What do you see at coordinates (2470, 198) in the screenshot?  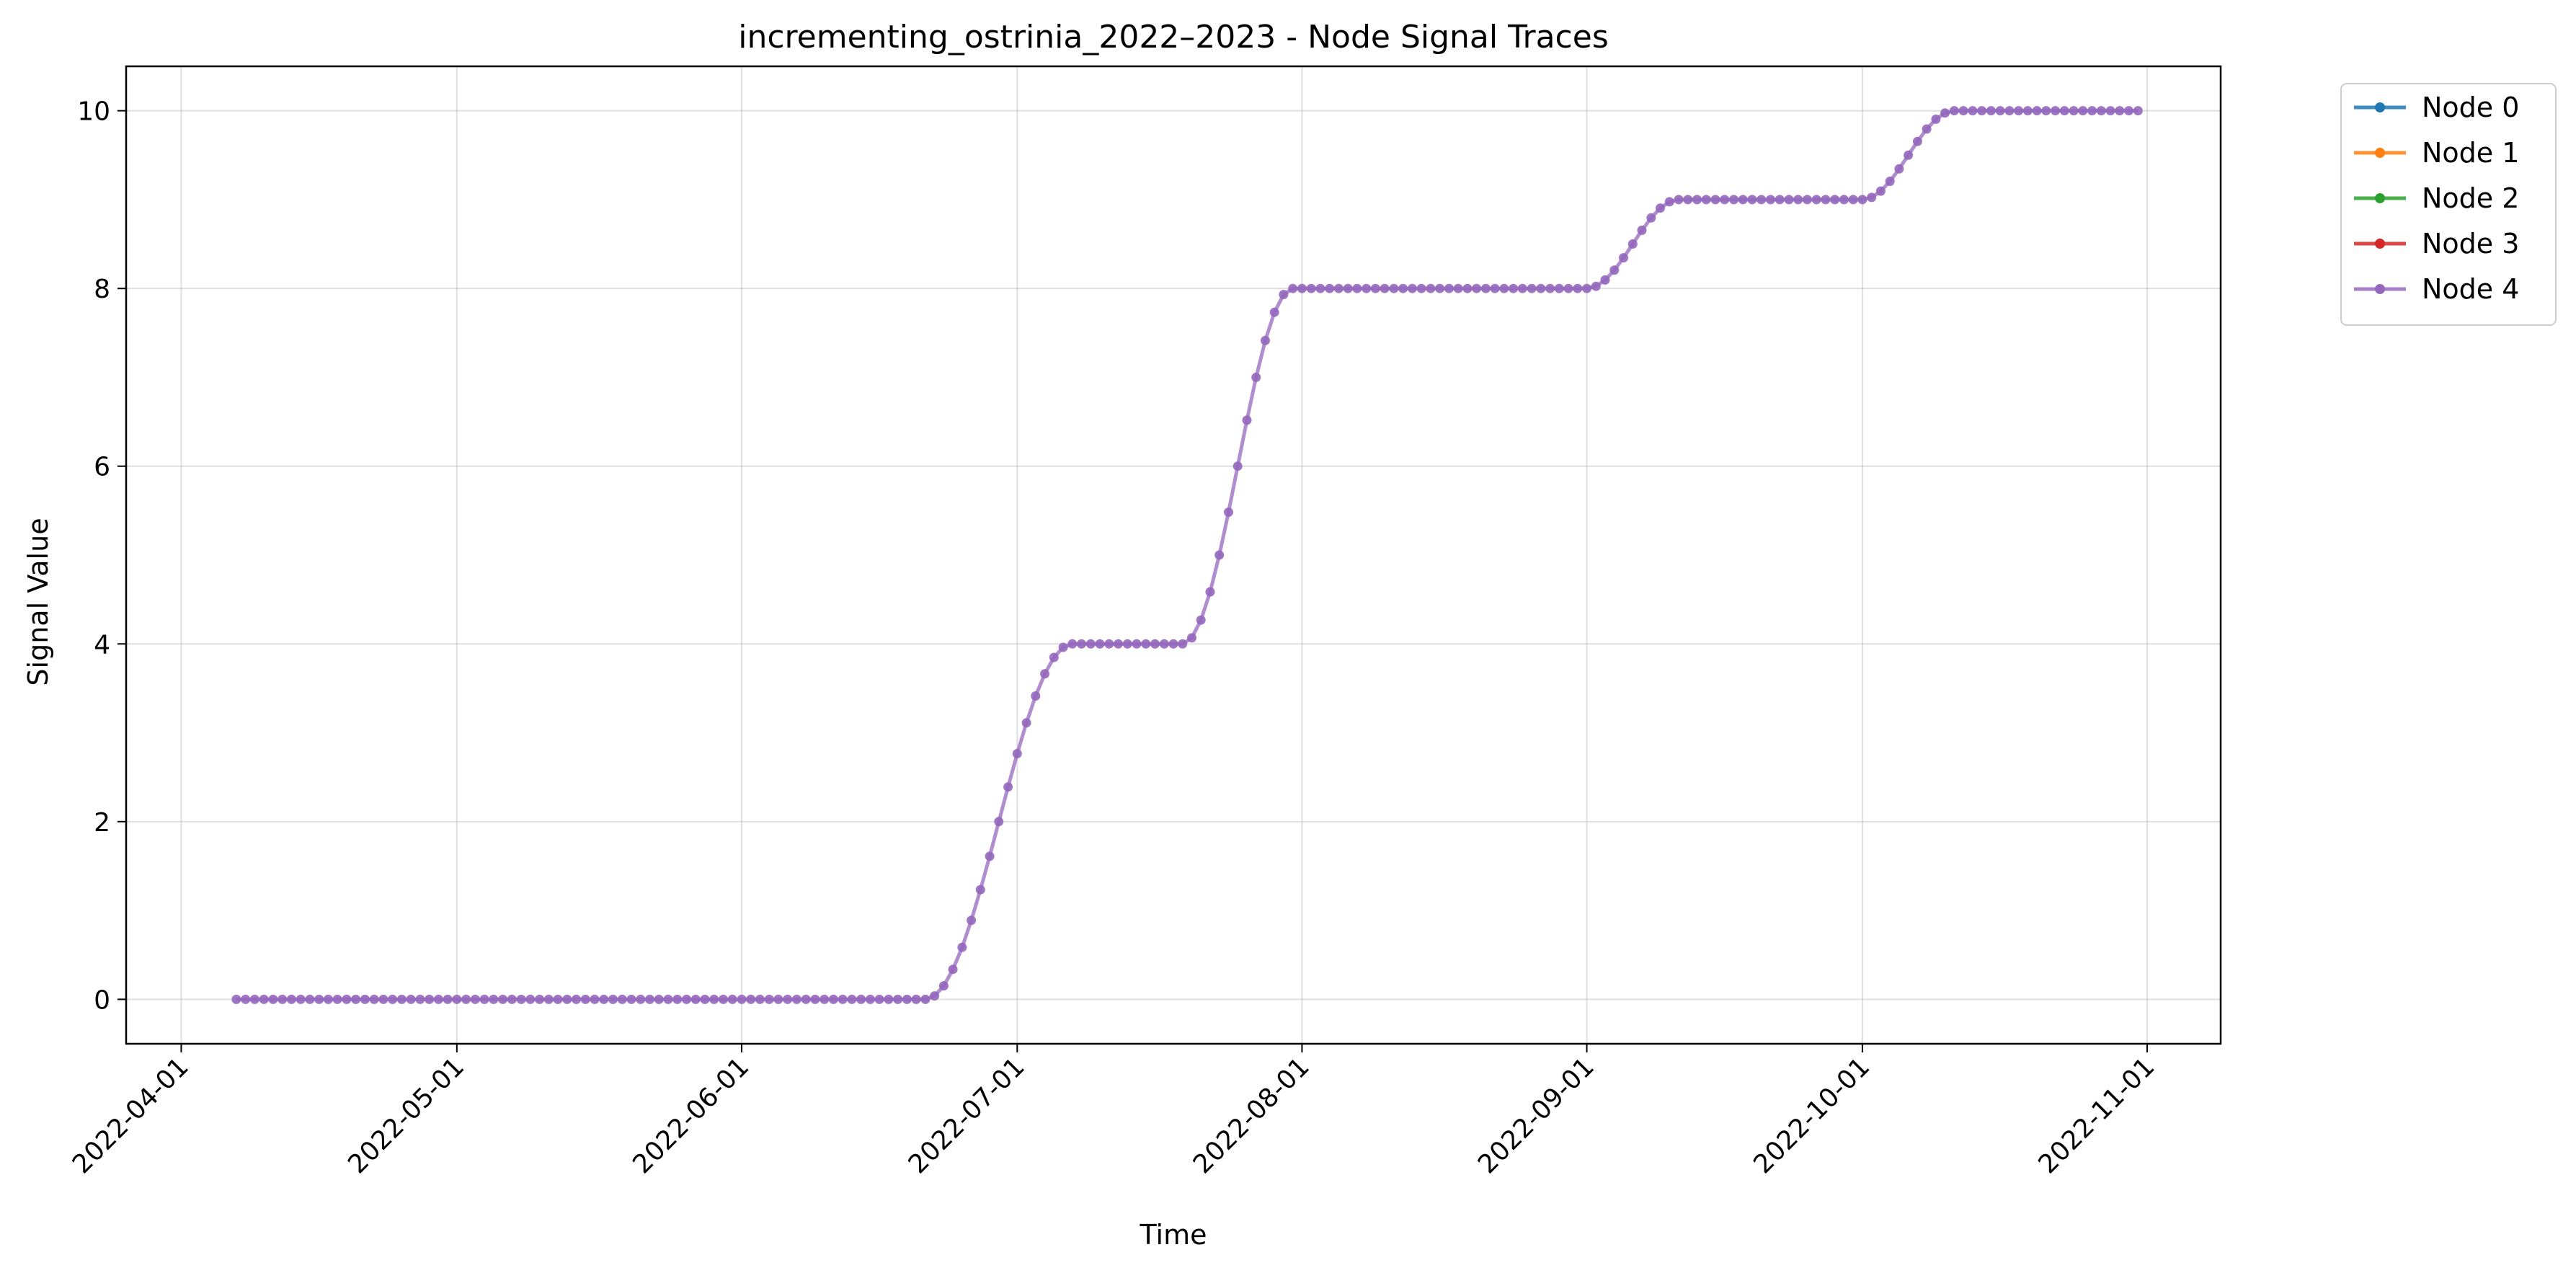 I see `legend-label: Node 2` at bounding box center [2470, 198].